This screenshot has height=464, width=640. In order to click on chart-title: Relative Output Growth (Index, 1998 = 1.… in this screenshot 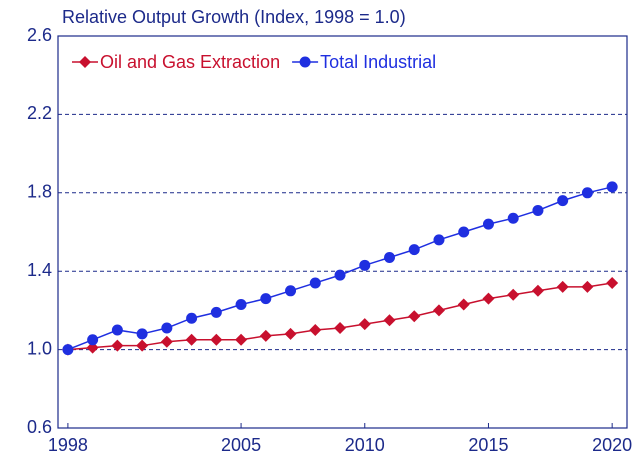, I will do `click(234, 17)`.